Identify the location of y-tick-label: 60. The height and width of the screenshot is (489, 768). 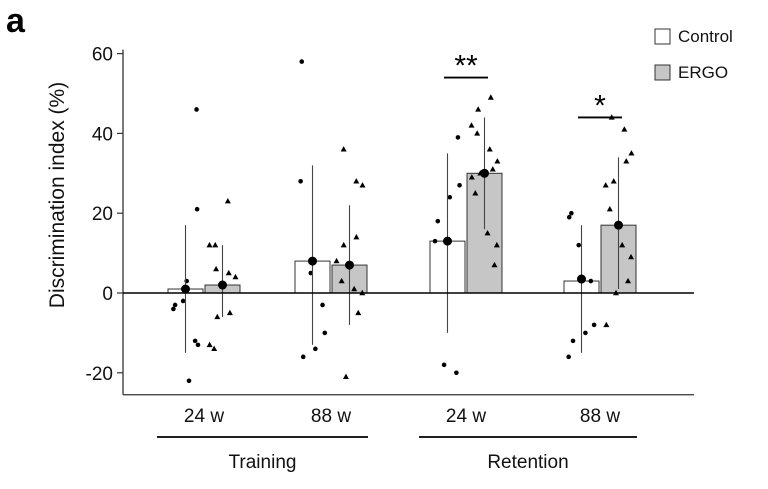
(102, 55).